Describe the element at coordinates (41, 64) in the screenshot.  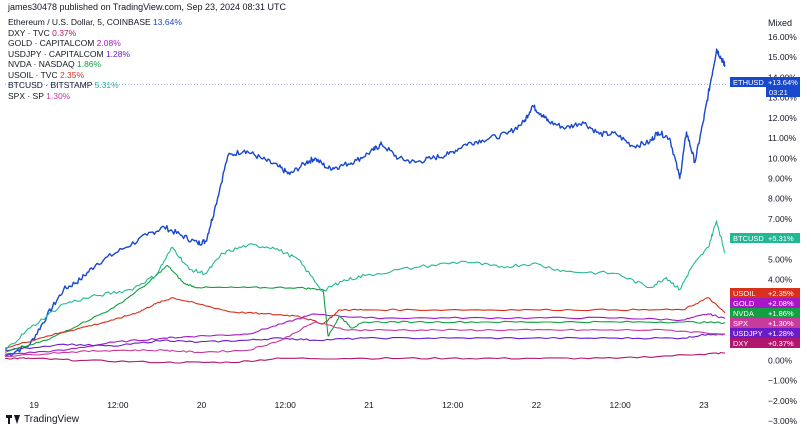
I see `legend-symbol: NVDA · NASDAQ` at that location.